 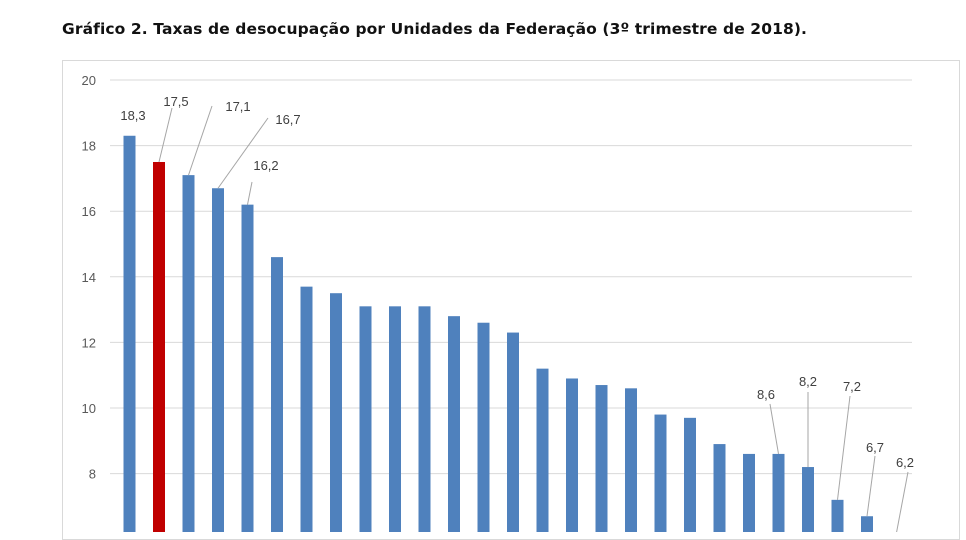 What do you see at coordinates (808, 381) in the screenshot?
I see `data-label: 8,2` at bounding box center [808, 381].